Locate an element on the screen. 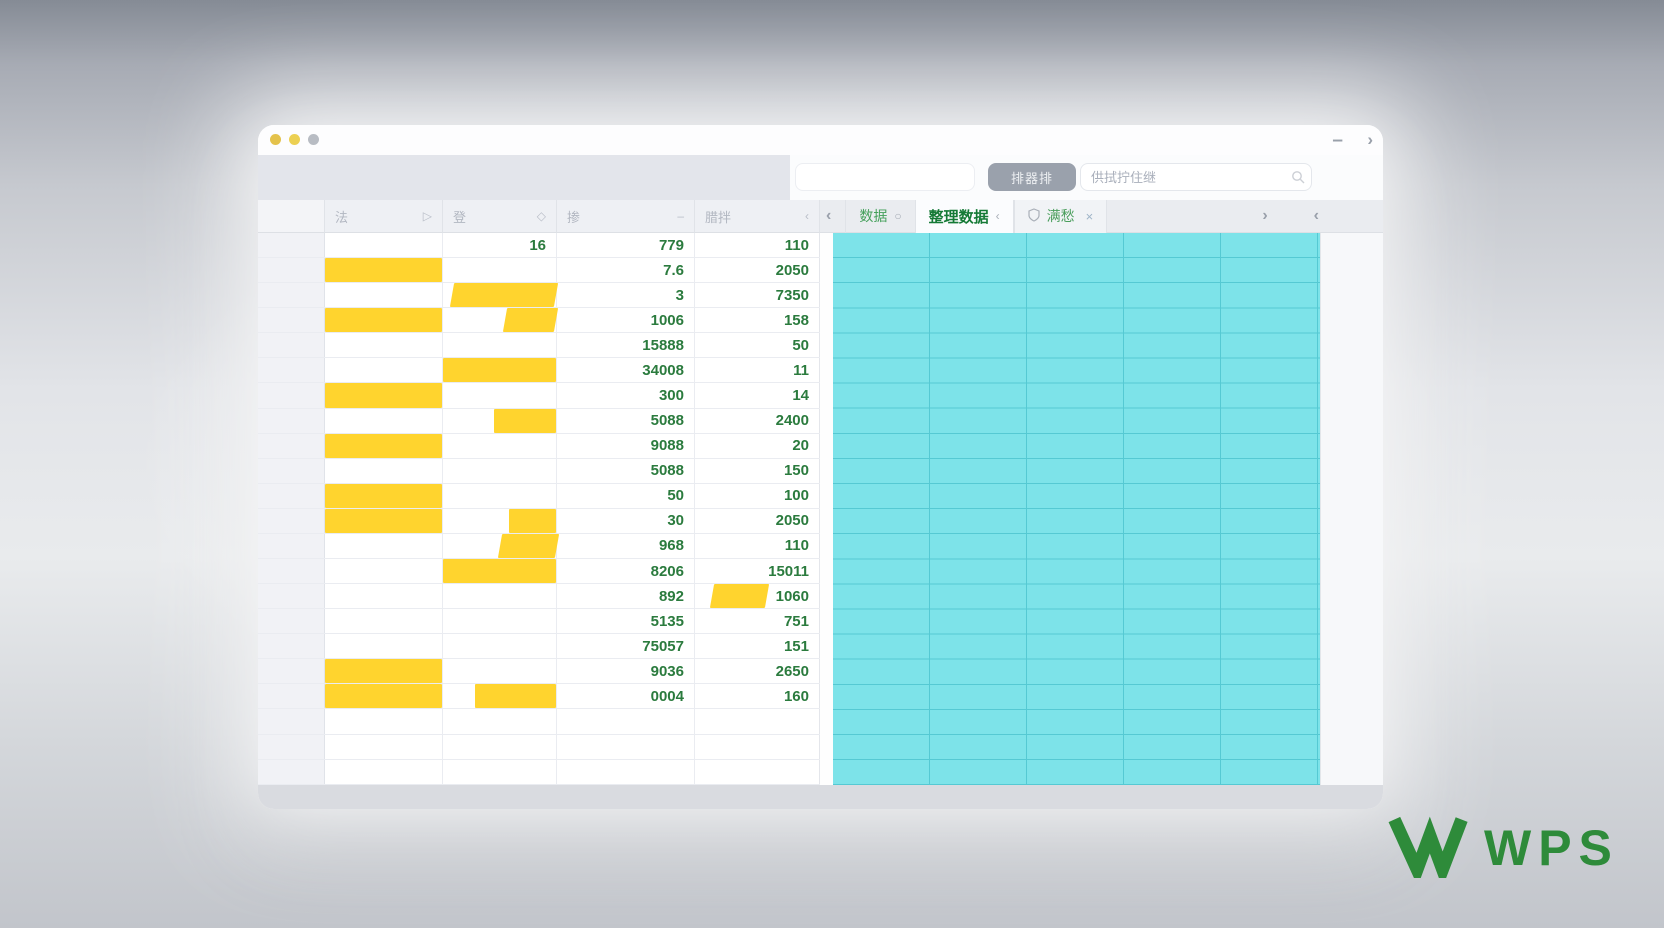  data-cell: 2400 is located at coordinates (757, 420).